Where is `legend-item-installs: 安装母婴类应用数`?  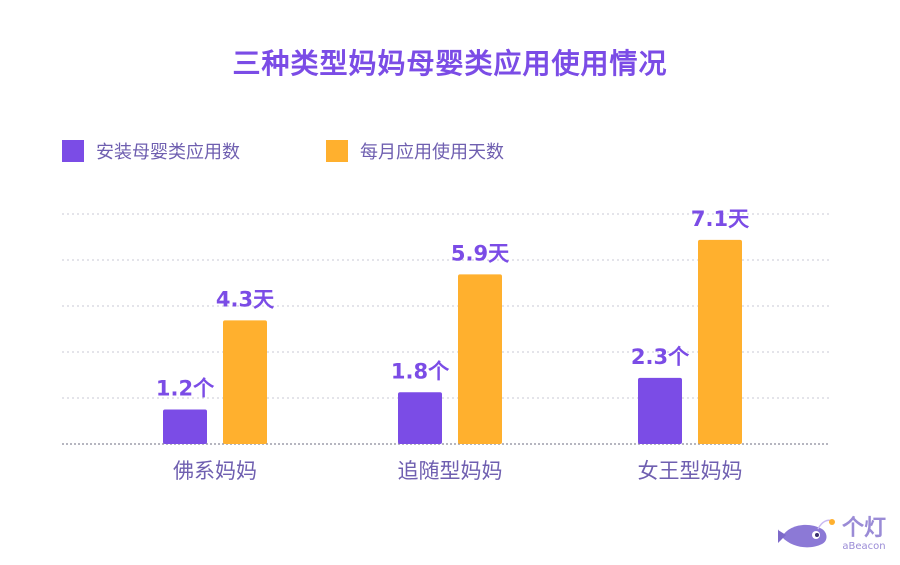 legend-item-installs: 安装母婴类应用数 is located at coordinates (151, 151).